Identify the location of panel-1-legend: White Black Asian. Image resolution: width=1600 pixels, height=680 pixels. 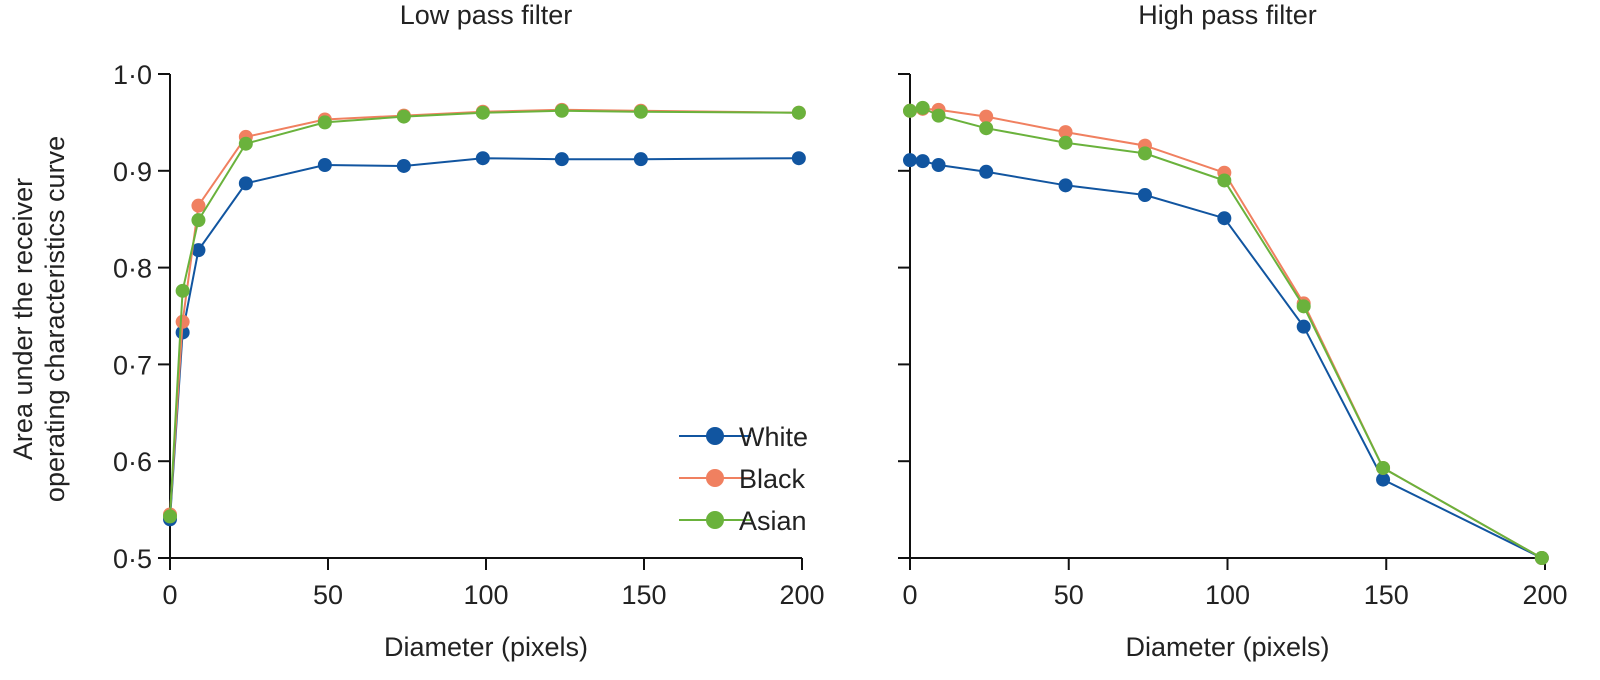
(743, 479).